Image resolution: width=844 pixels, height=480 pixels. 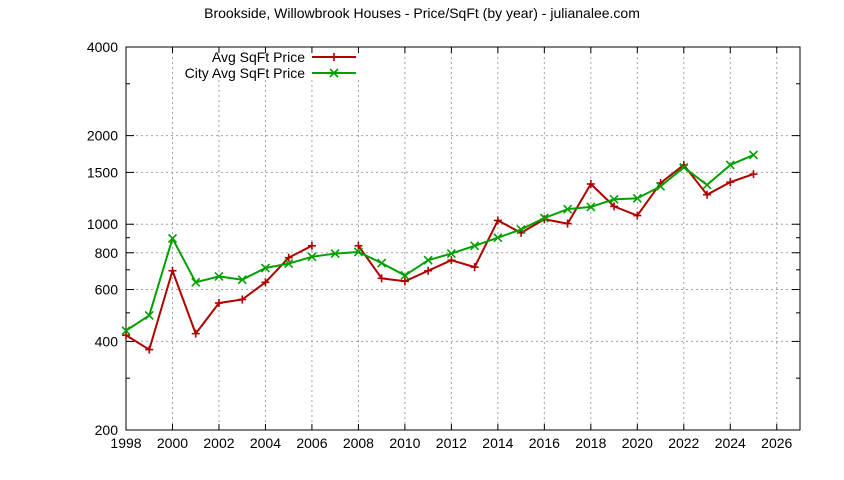 I want to click on series-line, so click(x=555, y=223).